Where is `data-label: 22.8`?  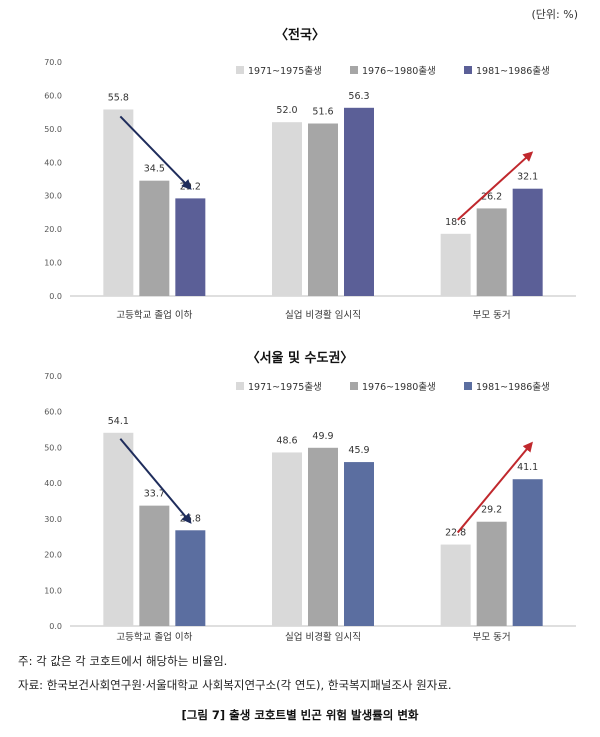 data-label: 22.8 is located at coordinates (455, 533).